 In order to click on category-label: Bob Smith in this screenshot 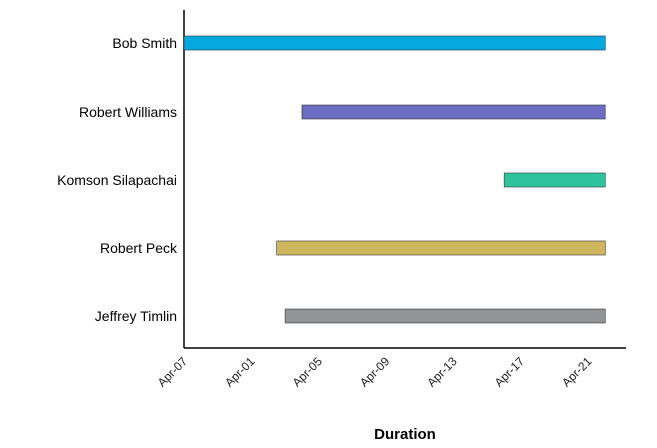, I will do `click(144, 43)`.